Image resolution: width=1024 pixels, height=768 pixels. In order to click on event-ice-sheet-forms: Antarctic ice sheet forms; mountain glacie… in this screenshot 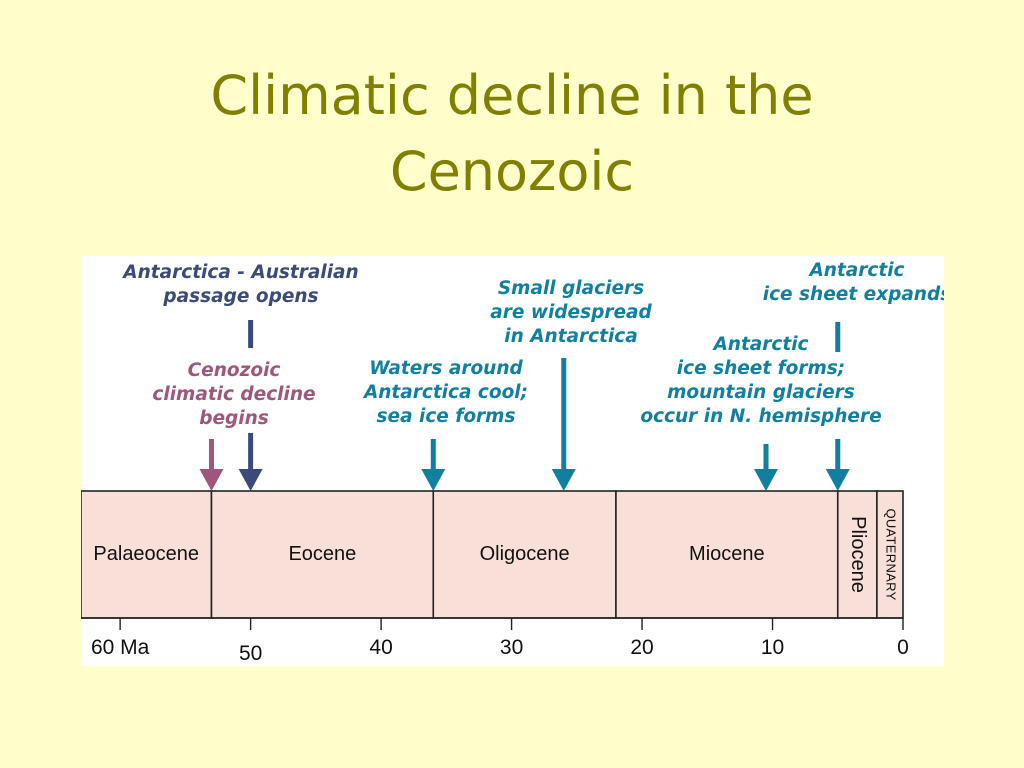, I will do `click(761, 412)`.